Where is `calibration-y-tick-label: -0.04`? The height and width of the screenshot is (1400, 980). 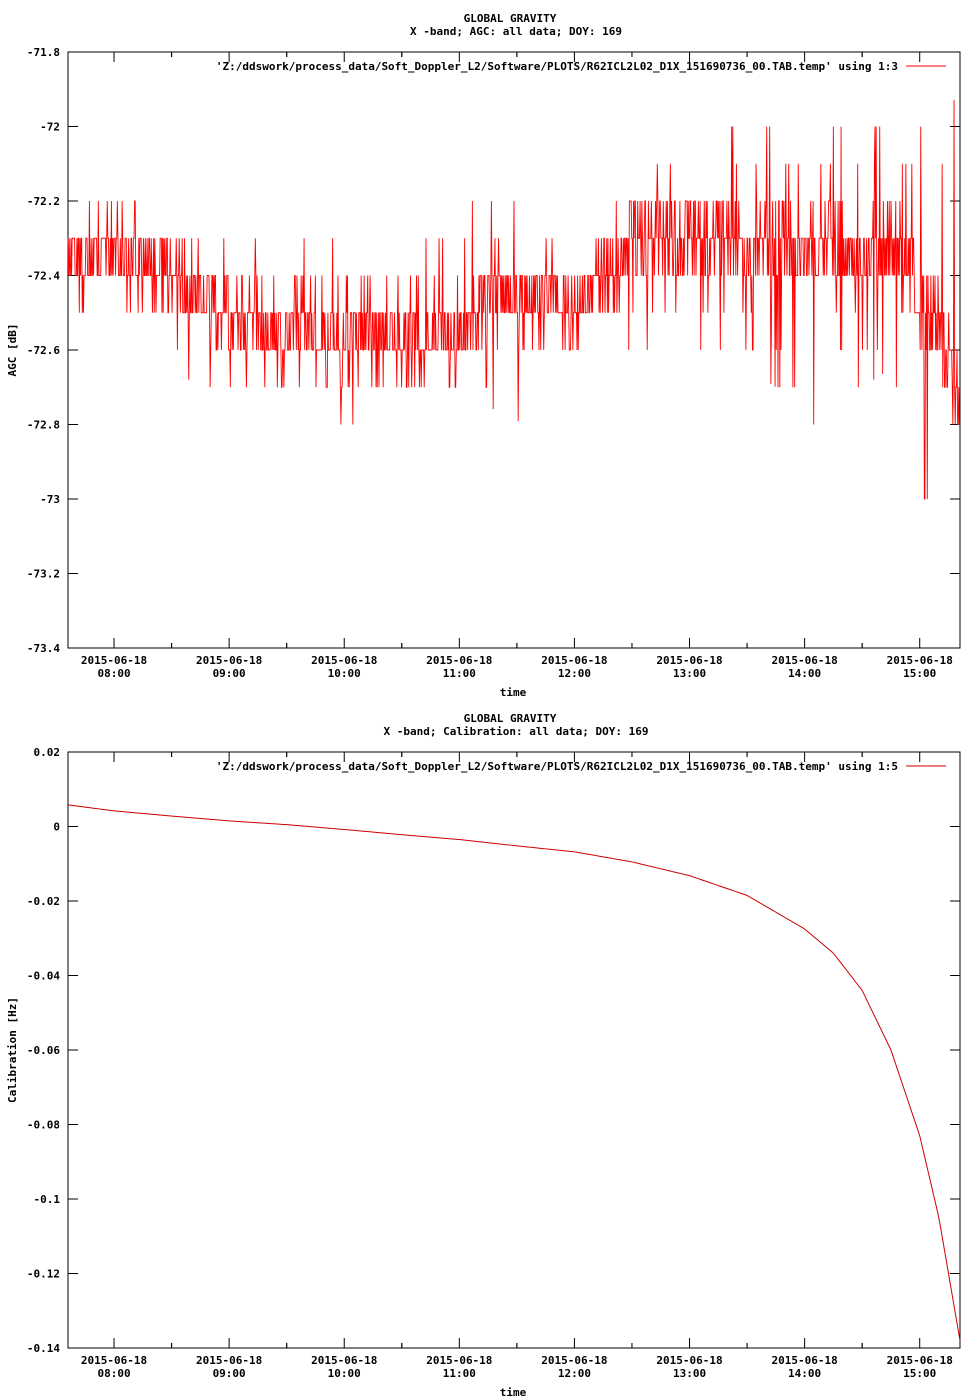 calibration-y-tick-label: -0.04 is located at coordinates (43, 976).